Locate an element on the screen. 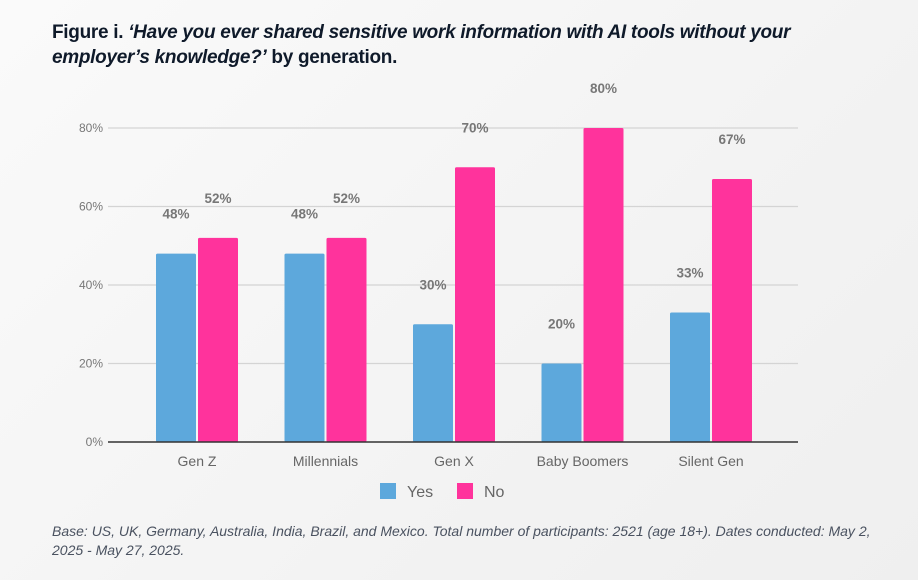 The image size is (918, 580). y-tick-label: 60% is located at coordinates (91, 207).